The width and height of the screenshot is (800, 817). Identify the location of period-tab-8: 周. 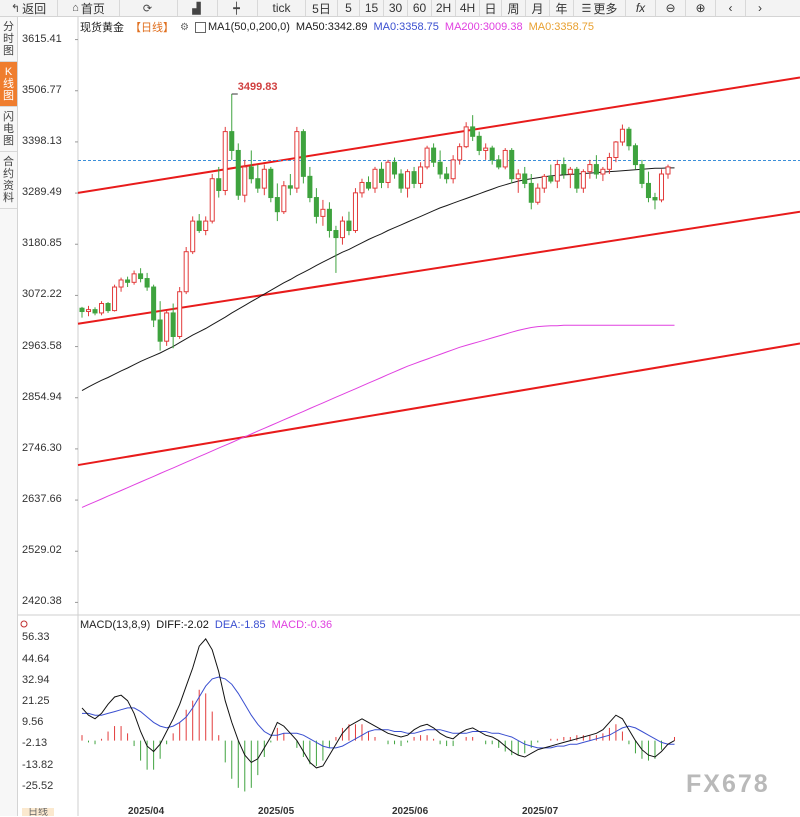
(514, 8).